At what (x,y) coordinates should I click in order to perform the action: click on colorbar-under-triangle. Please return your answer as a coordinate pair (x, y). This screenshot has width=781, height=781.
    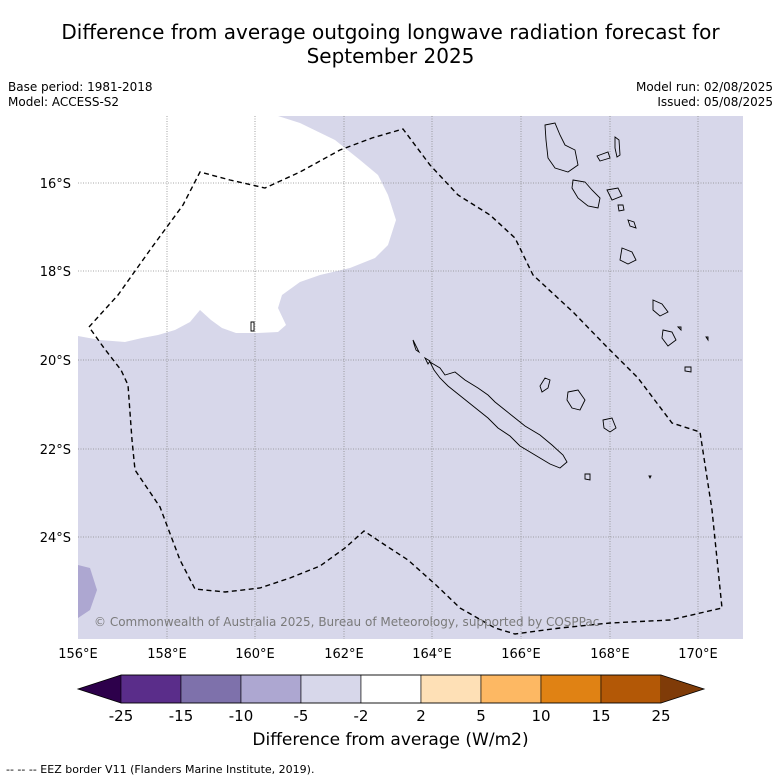
    Looking at the image, I should click on (99, 689).